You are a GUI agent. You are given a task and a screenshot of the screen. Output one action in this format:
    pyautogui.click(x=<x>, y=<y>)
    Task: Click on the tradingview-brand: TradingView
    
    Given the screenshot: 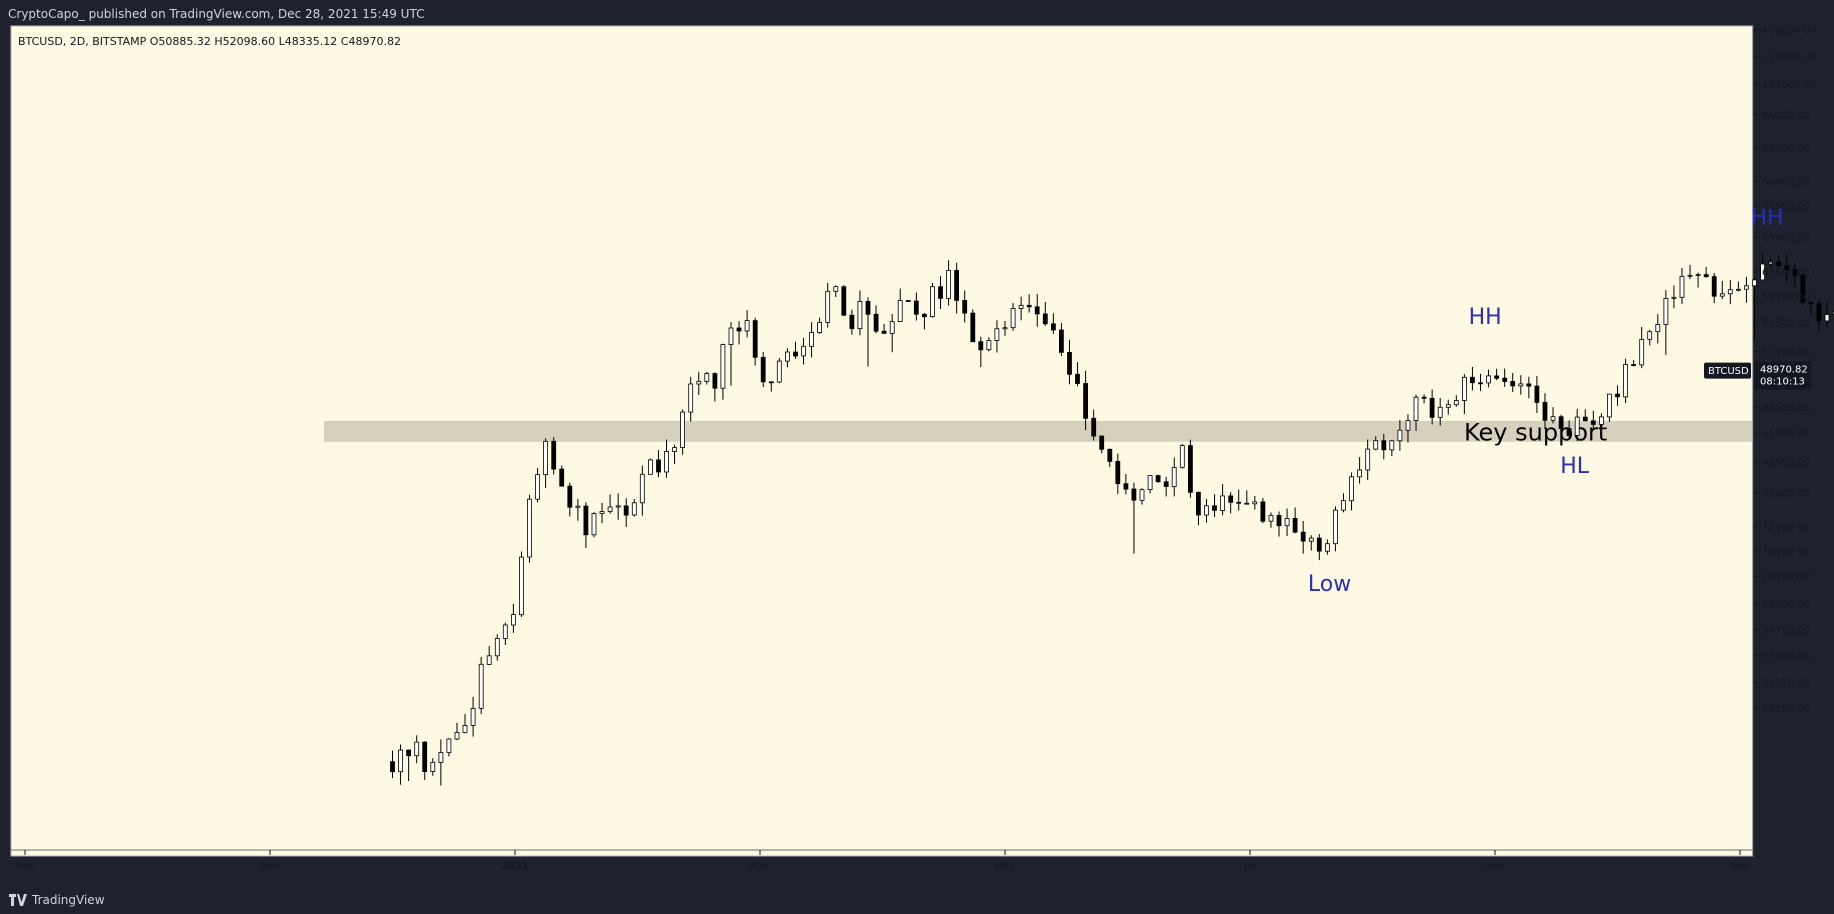 What is the action you would take?
    pyautogui.click(x=68, y=900)
    